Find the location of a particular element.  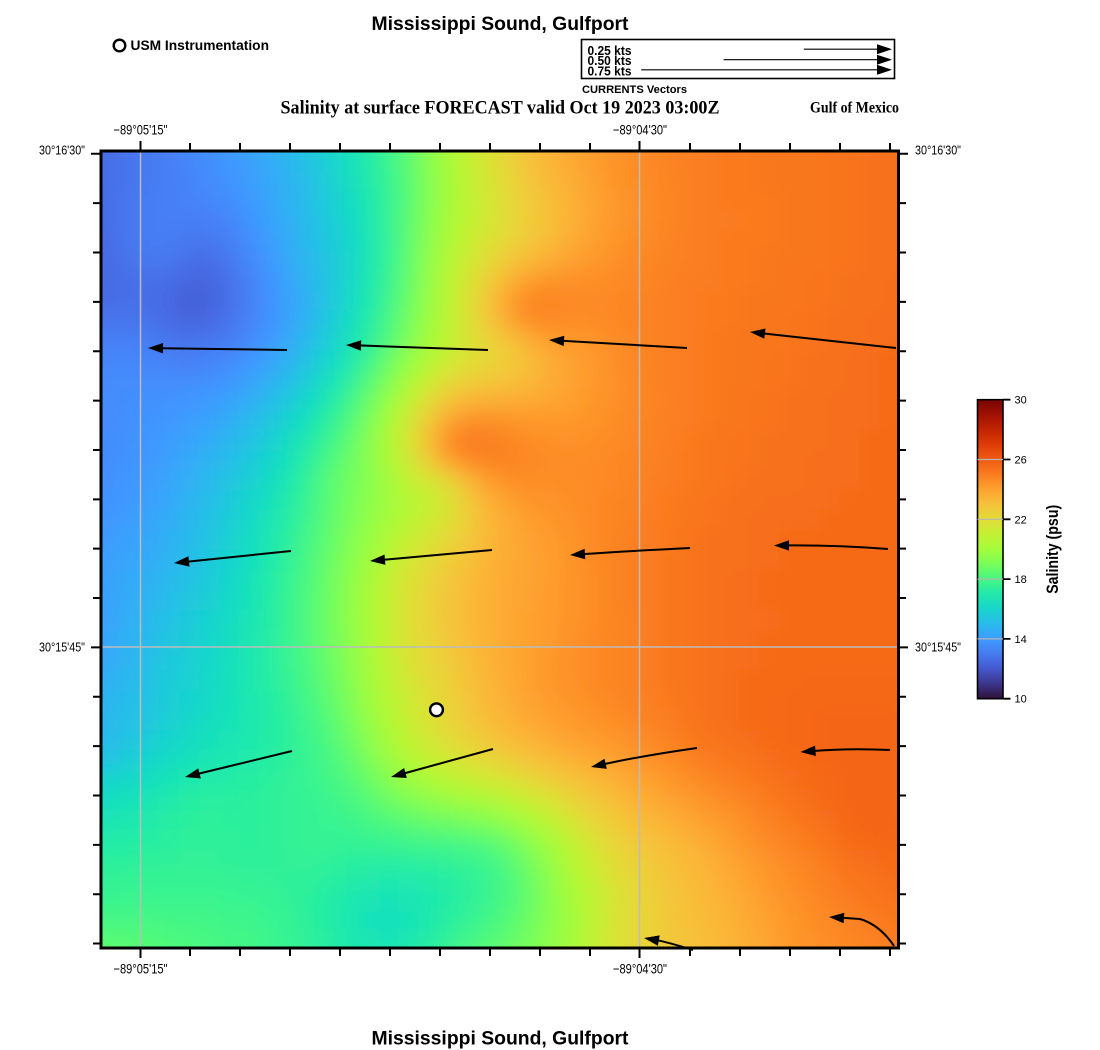

svg-text: 30 is located at coordinates (1021, 401).